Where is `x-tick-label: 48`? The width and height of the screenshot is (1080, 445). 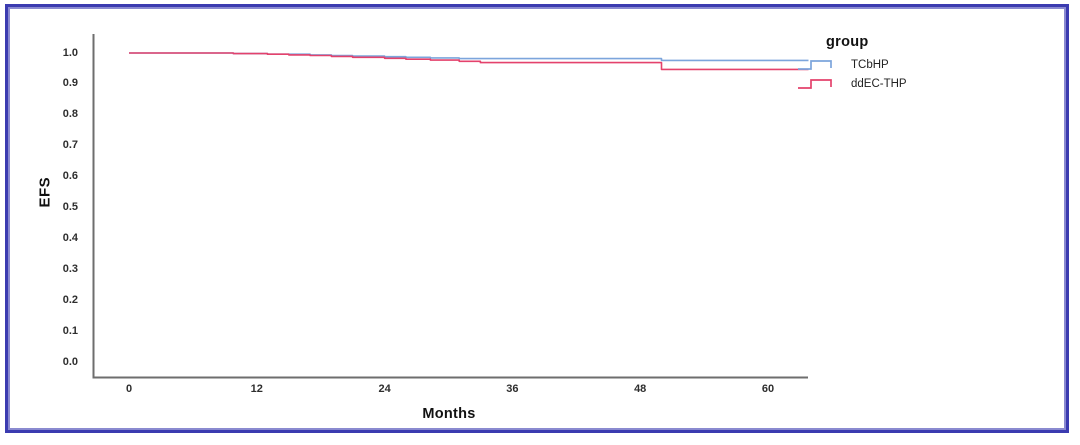 x-tick-label: 48 is located at coordinates (640, 389).